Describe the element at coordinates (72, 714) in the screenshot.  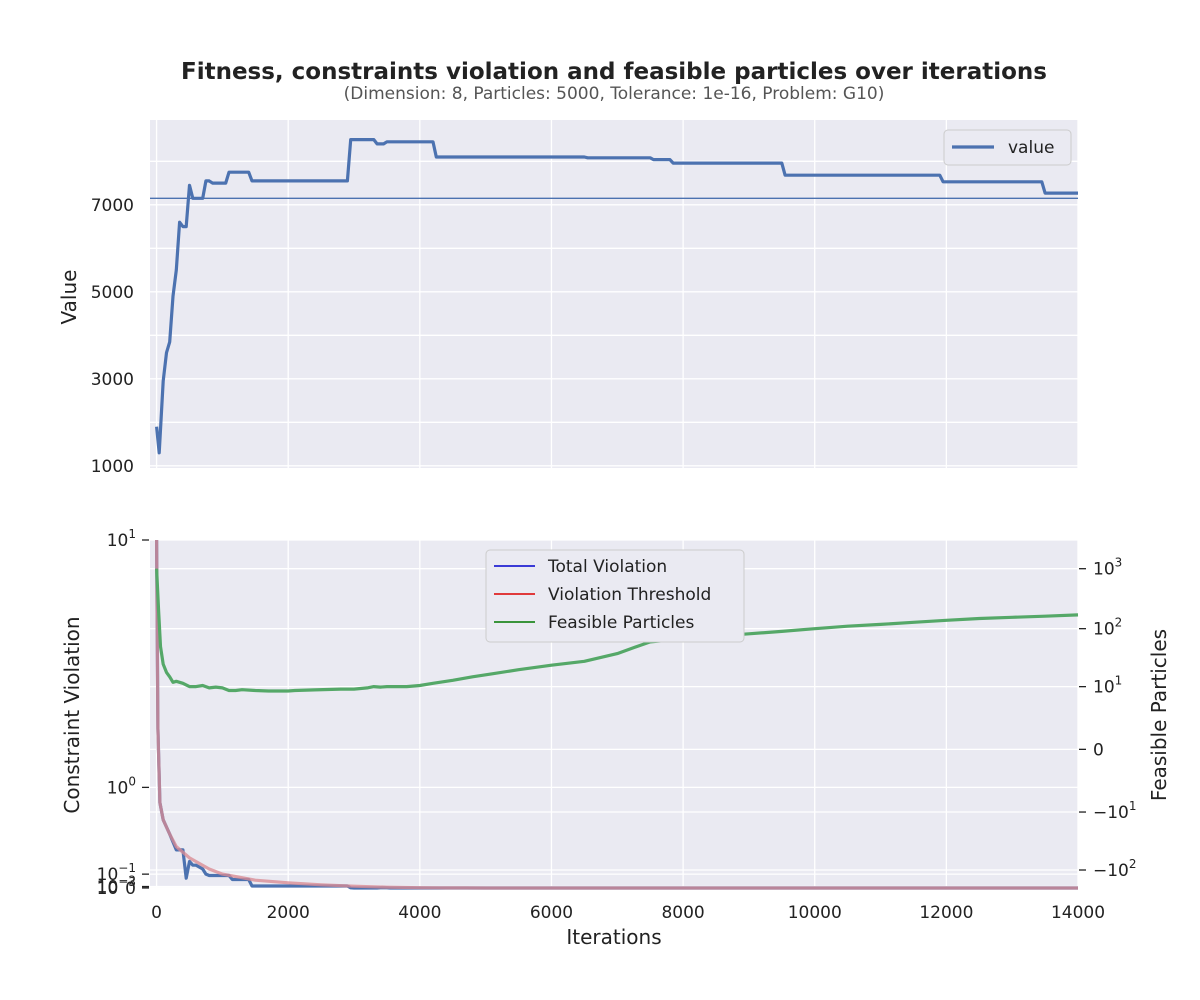
I see `bottom-y-axis-label: Constraint Violation` at that location.